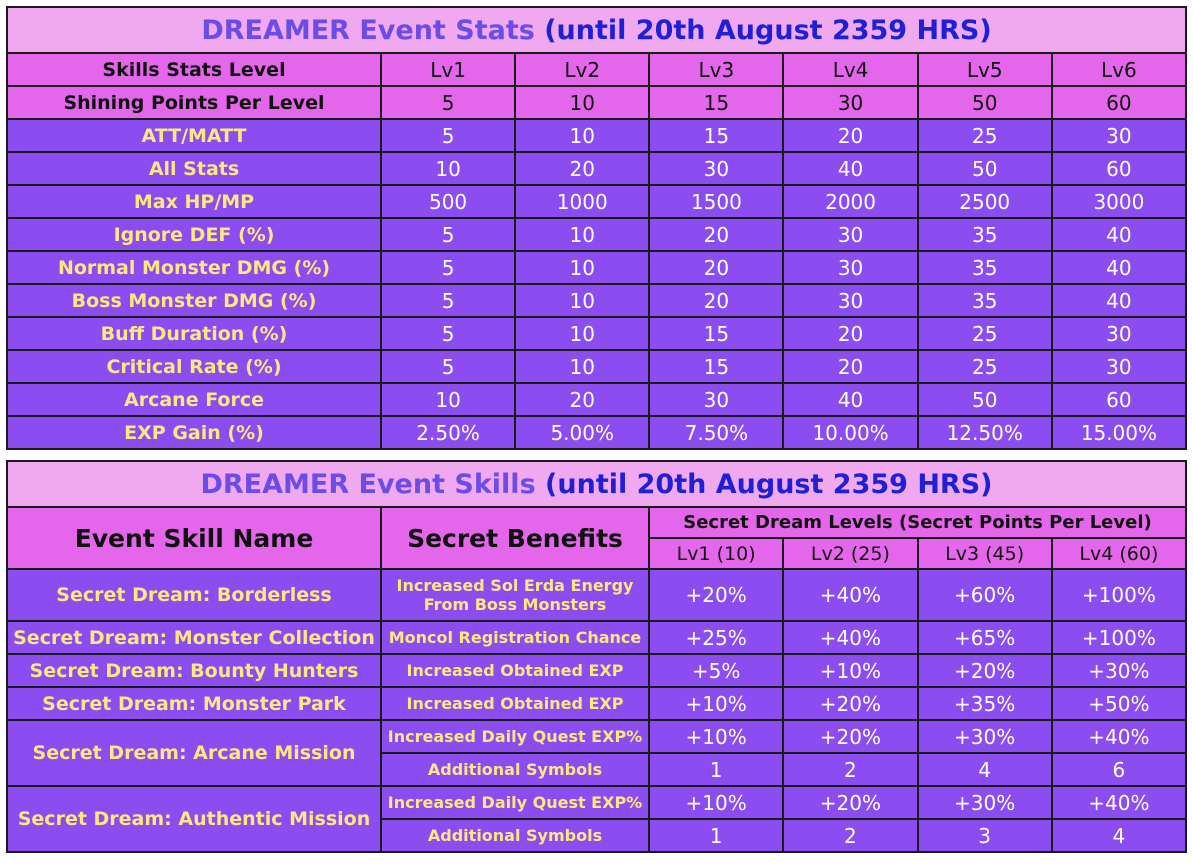  Describe the element at coordinates (194, 267) in the screenshot. I see `stats-row-label: Normal Monster DMG (%)` at that location.